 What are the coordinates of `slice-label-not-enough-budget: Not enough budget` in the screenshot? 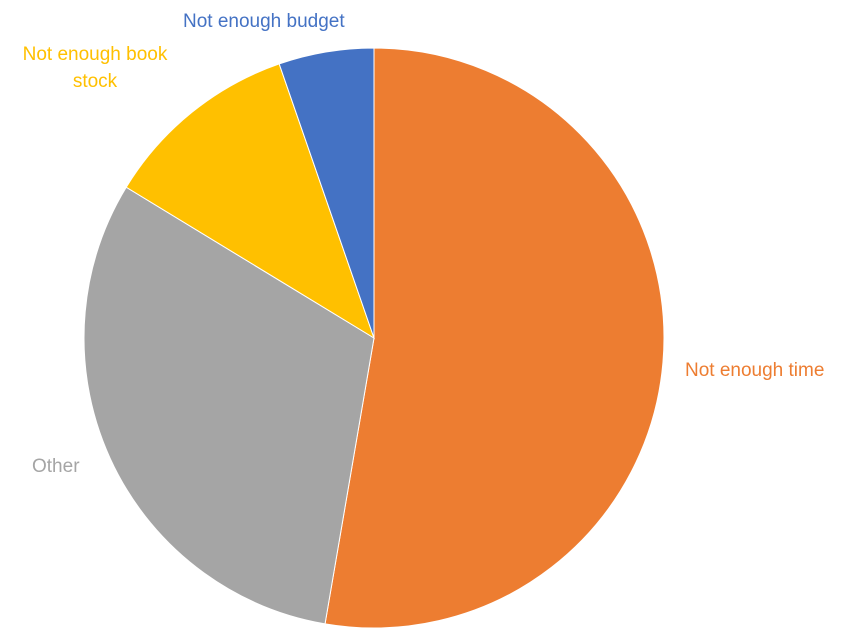 It's located at (264, 21).